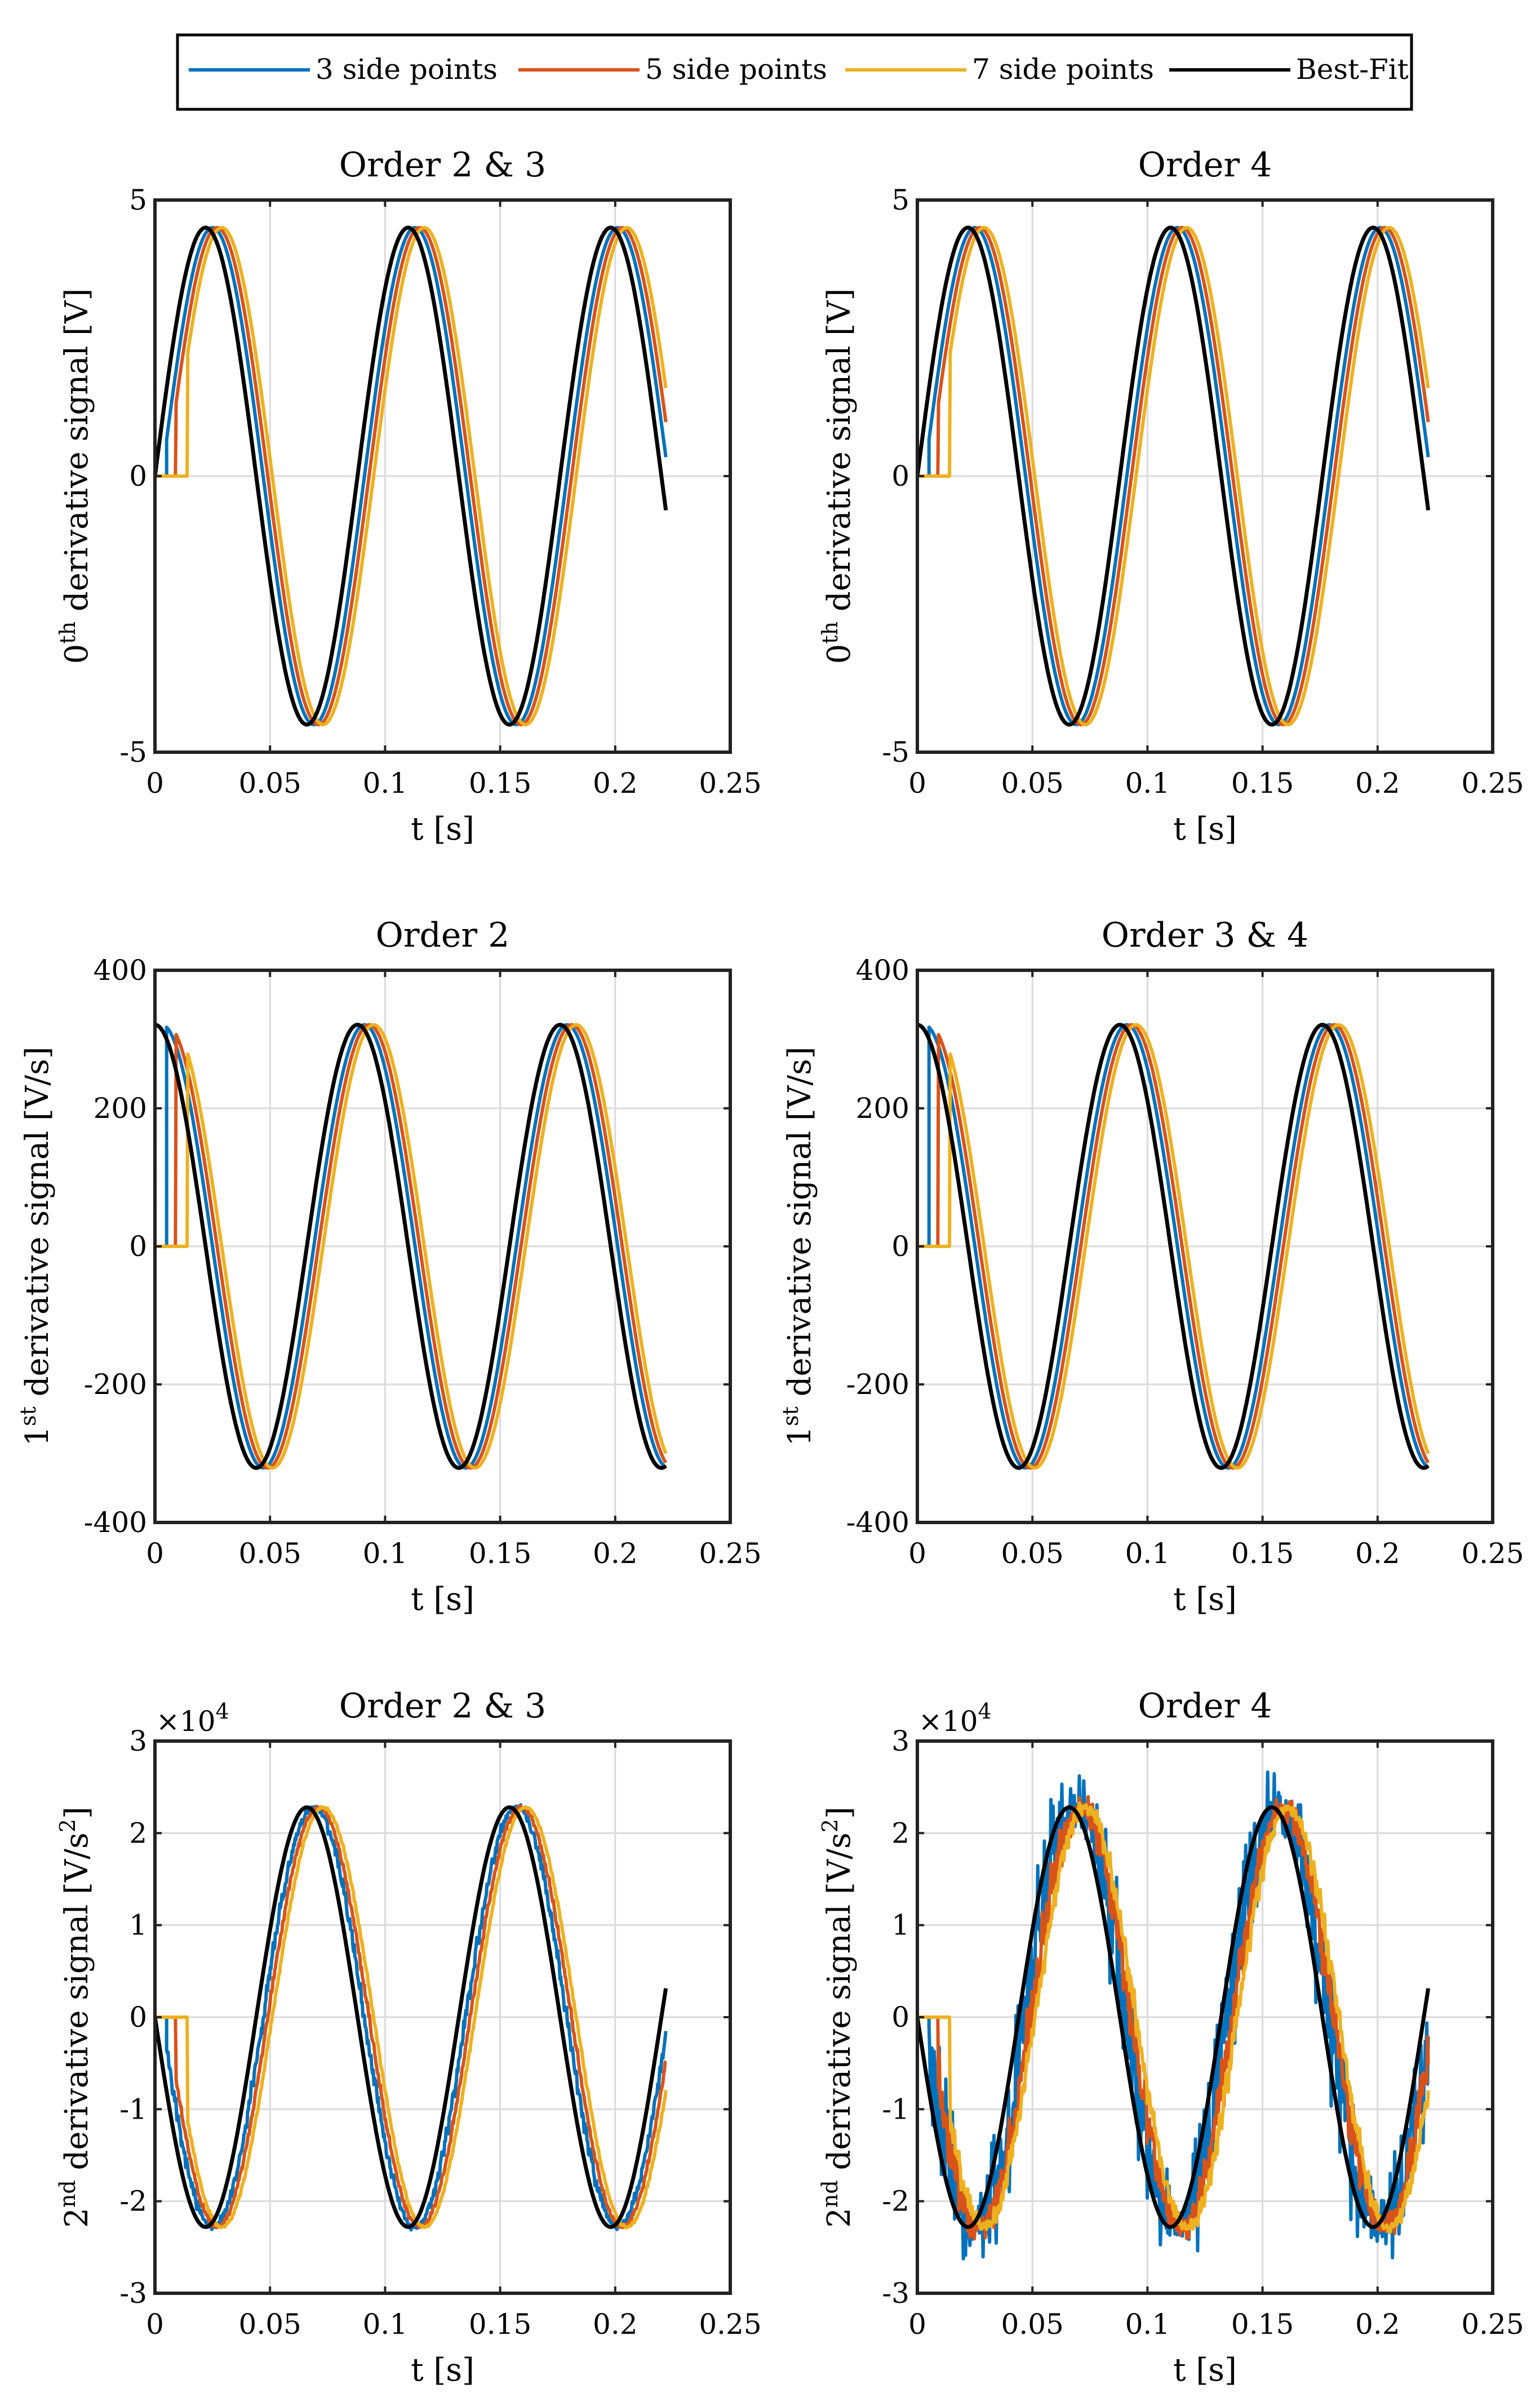  What do you see at coordinates (895, 2293) in the screenshot?
I see `y-tick-label: -3` at bounding box center [895, 2293].